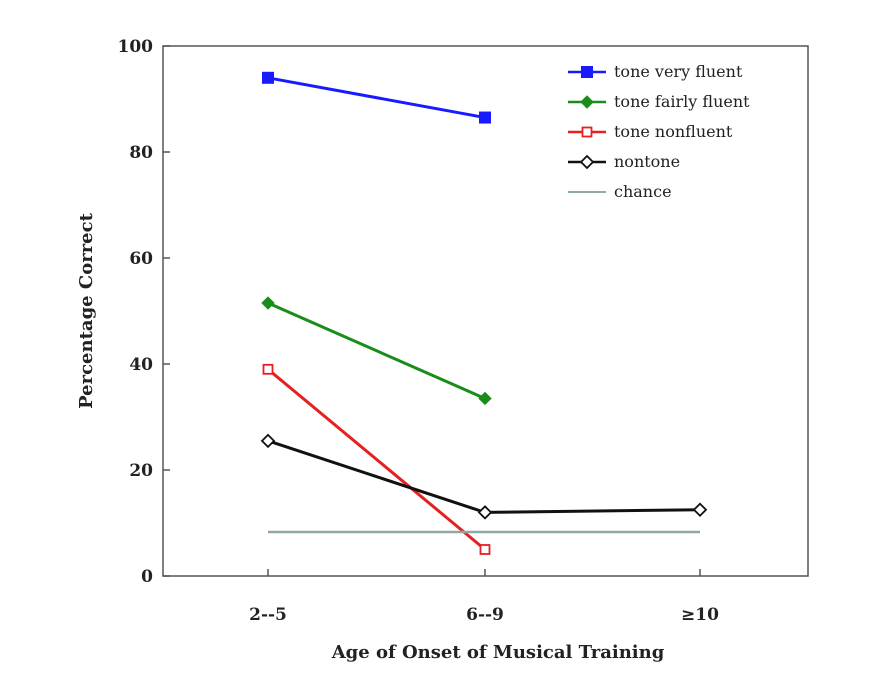 The image size is (894, 678). Describe the element at coordinates (147, 577) in the screenshot. I see `y-tick-label: 0` at that location.